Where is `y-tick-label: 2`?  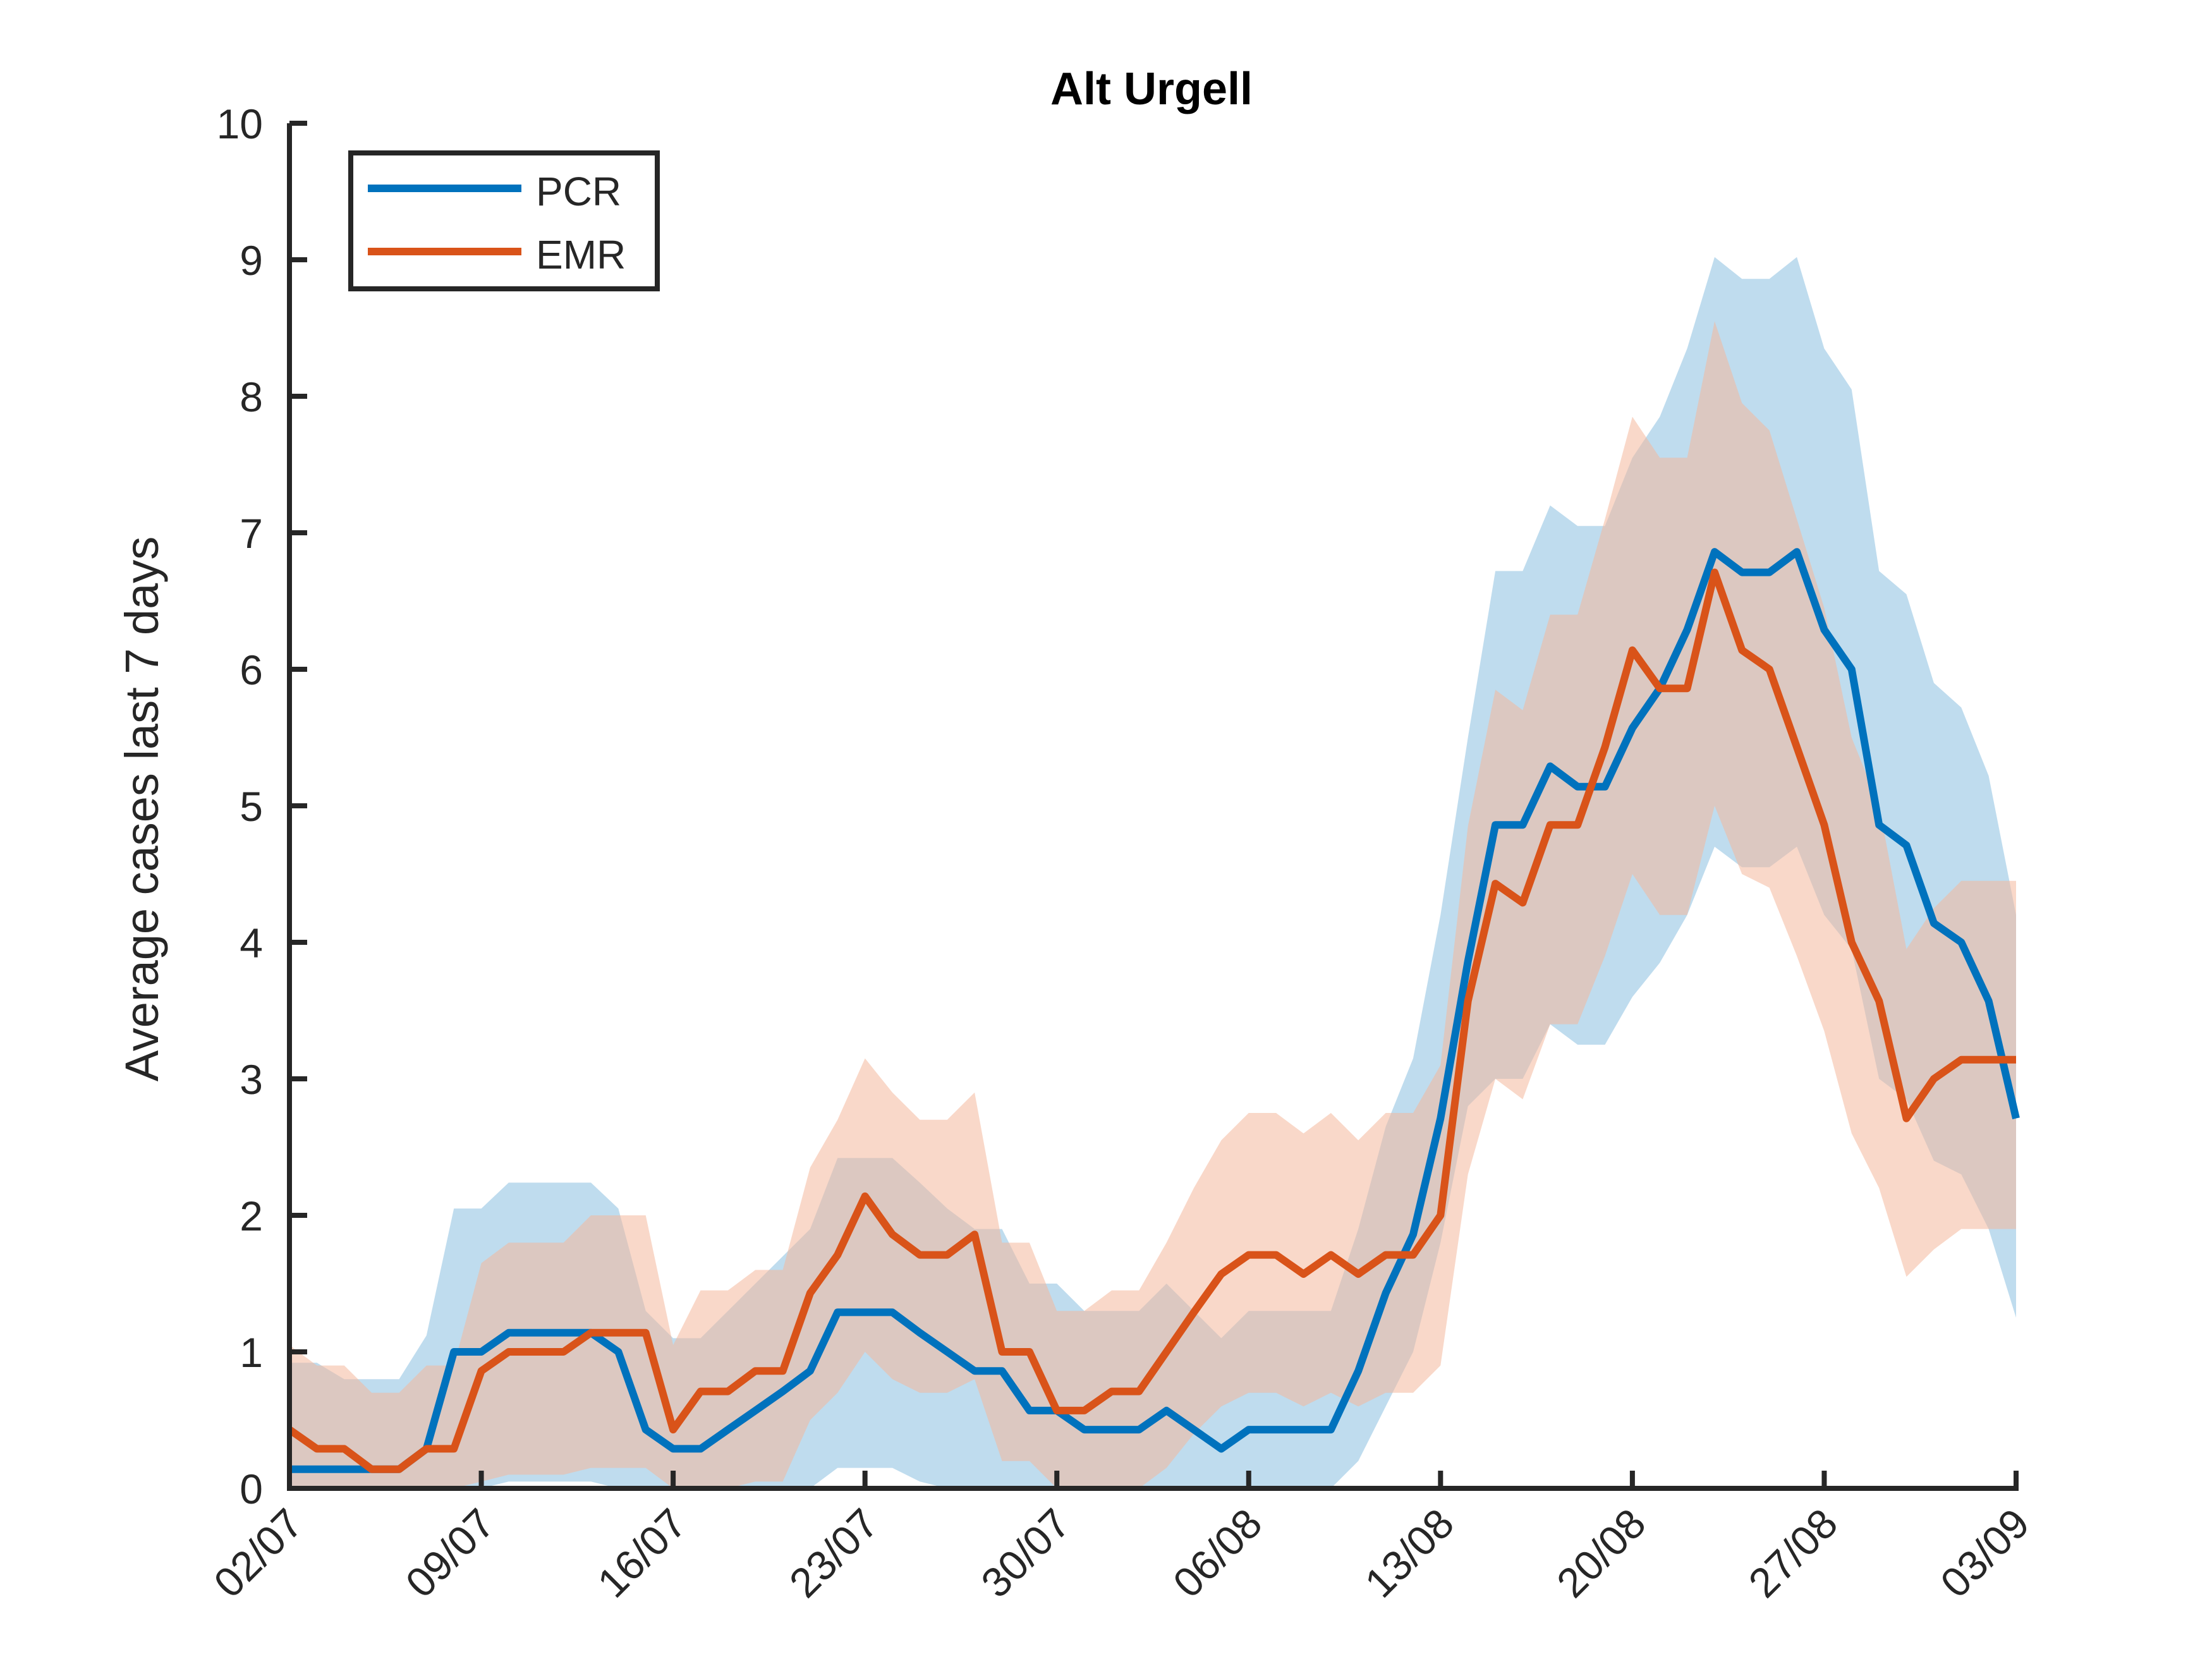 y-tick-label: 2 is located at coordinates (251, 1216).